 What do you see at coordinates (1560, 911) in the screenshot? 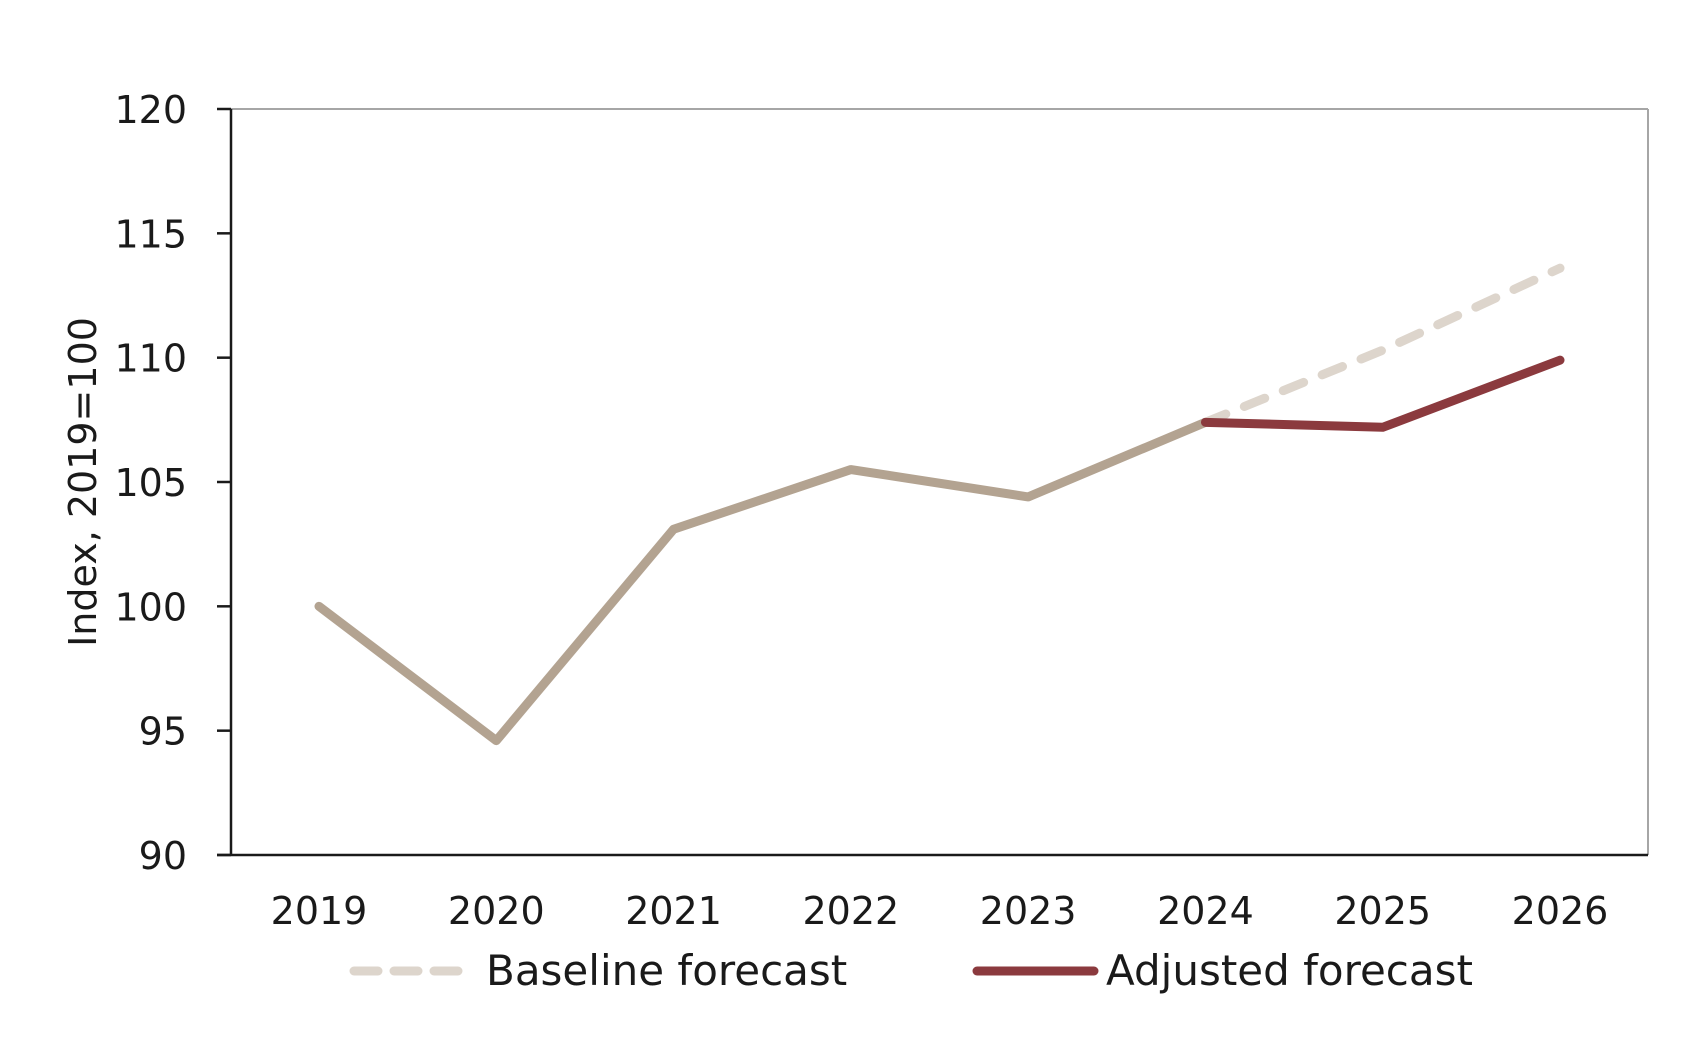
I see `x-tick-label: 2026` at bounding box center [1560, 911].